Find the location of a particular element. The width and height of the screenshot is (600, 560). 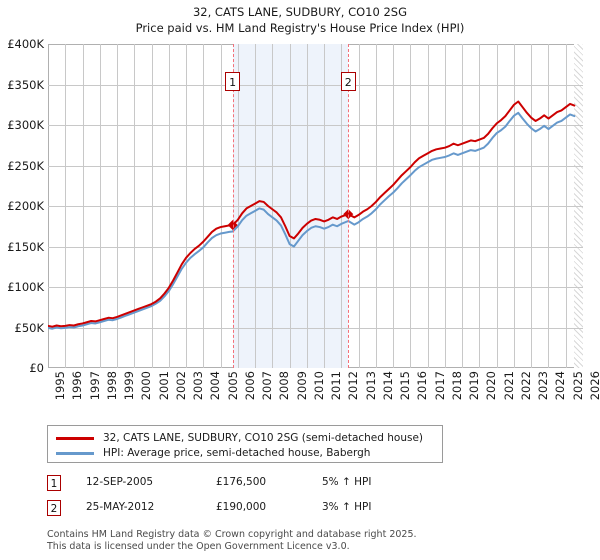

table-row: 2 25-MAY-2012 £190,000 3% ↑ HPI is located at coordinates (254, 511).